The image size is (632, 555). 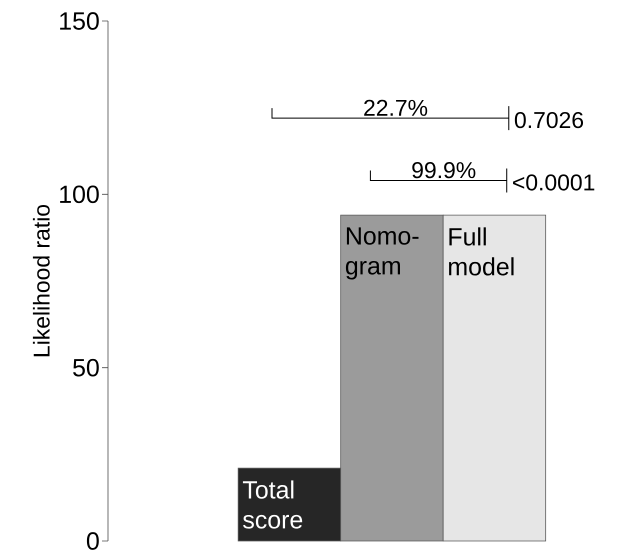 I want to click on y-tick-label: 150, so click(x=79, y=21).